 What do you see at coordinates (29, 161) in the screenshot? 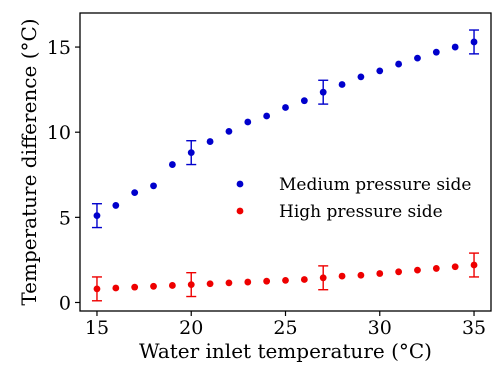
I see `y-axis-label: Temperature difference (°C)` at bounding box center [29, 161].